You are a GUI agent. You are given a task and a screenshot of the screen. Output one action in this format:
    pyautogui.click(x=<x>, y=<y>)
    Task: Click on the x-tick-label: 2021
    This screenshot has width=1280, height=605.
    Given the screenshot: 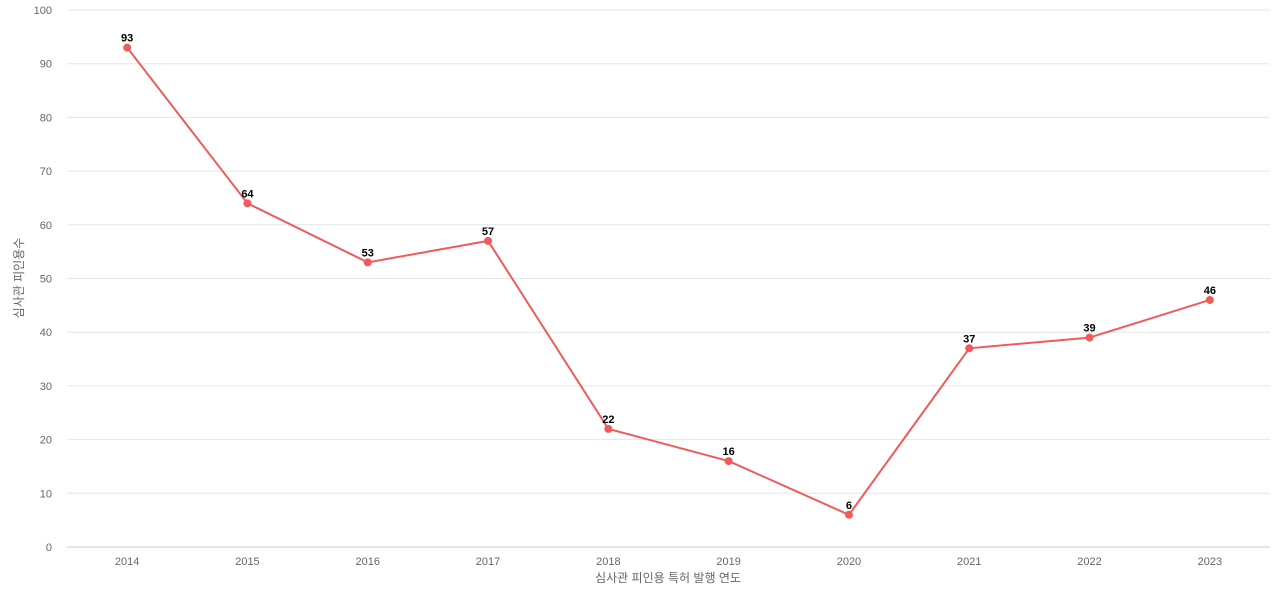 What is the action you would take?
    pyautogui.click(x=969, y=562)
    